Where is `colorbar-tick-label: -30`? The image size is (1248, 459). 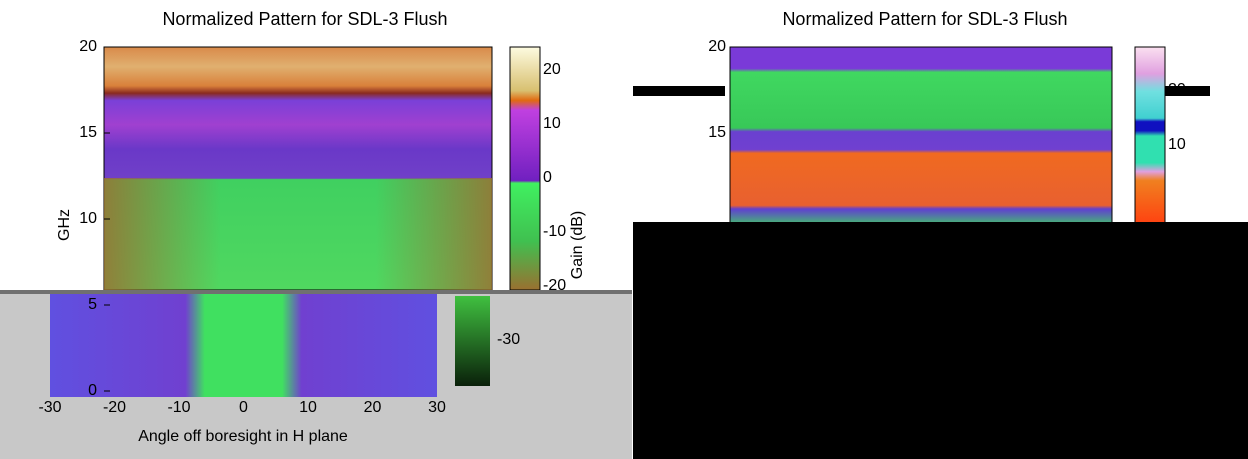 colorbar-tick-label: -30 is located at coordinates (508, 339).